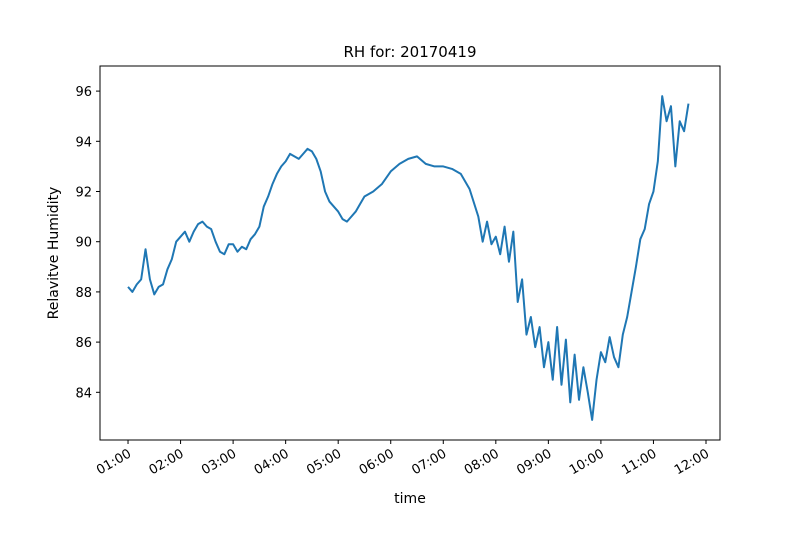 The height and width of the screenshot is (554, 800). I want to click on y-axis-label: Relavitve Humidity, so click(54, 253).